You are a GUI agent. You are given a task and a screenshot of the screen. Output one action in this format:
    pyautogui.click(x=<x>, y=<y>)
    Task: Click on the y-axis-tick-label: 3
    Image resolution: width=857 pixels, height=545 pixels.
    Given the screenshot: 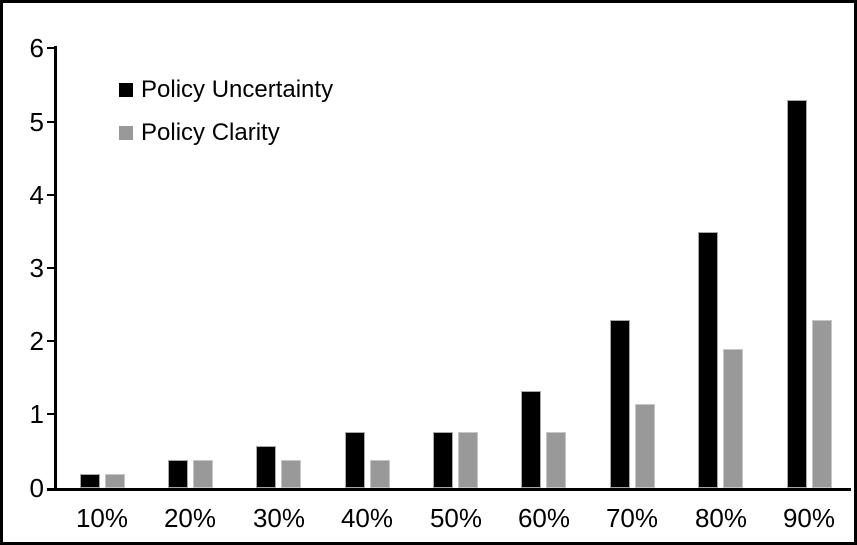 What is the action you would take?
    pyautogui.click(x=36, y=268)
    